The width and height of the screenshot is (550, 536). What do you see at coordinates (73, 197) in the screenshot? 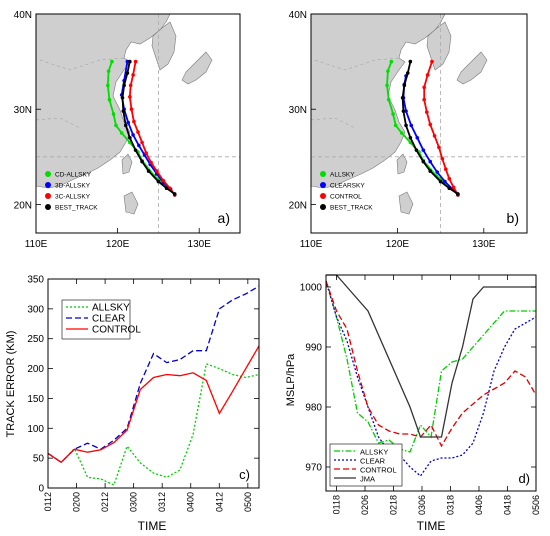
I see `panel-a-legend-label: 3C-ALLSKY` at bounding box center [73, 197].